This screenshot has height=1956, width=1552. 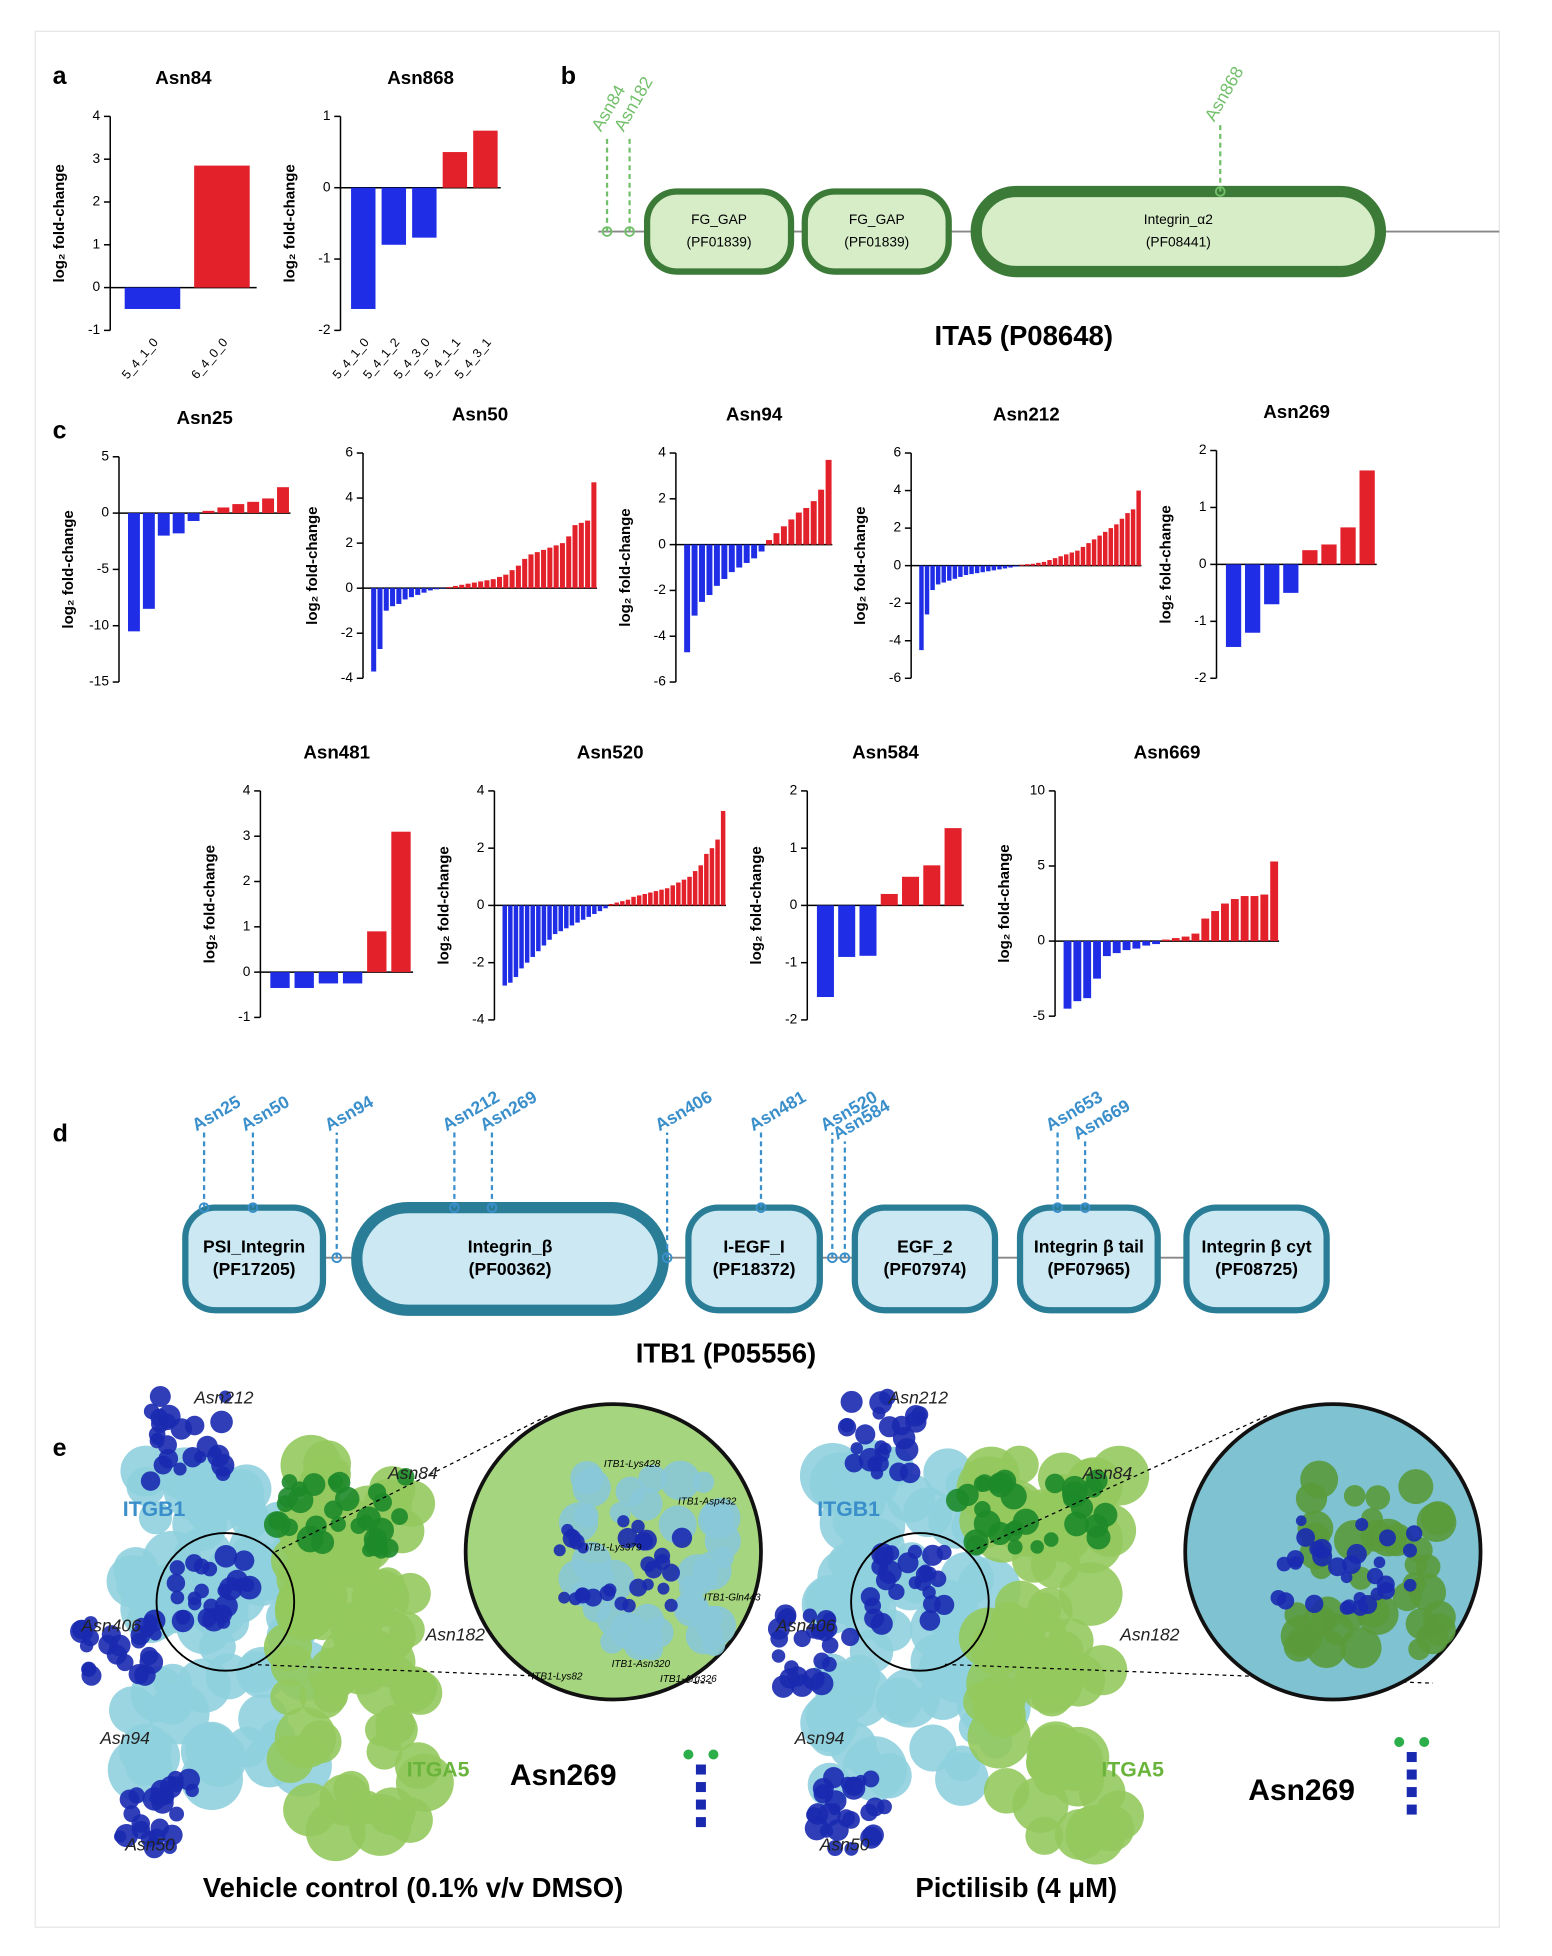 I want to click on structure-label: Asn182, so click(x=455, y=1634).